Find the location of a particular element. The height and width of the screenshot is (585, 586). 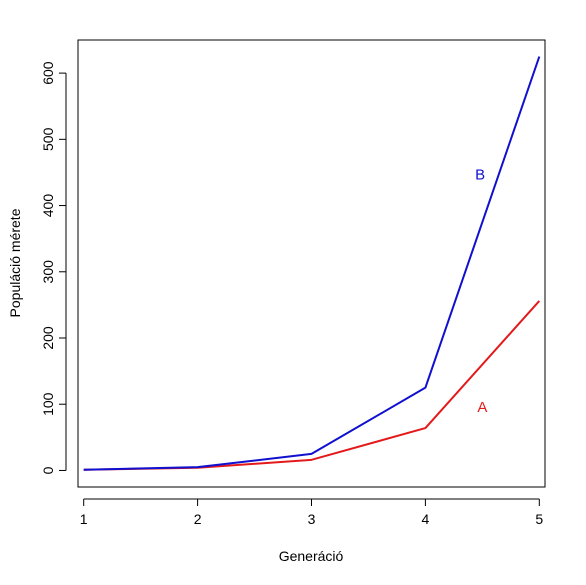

y-axis-label: Populáció mérete is located at coordinates (15, 262).